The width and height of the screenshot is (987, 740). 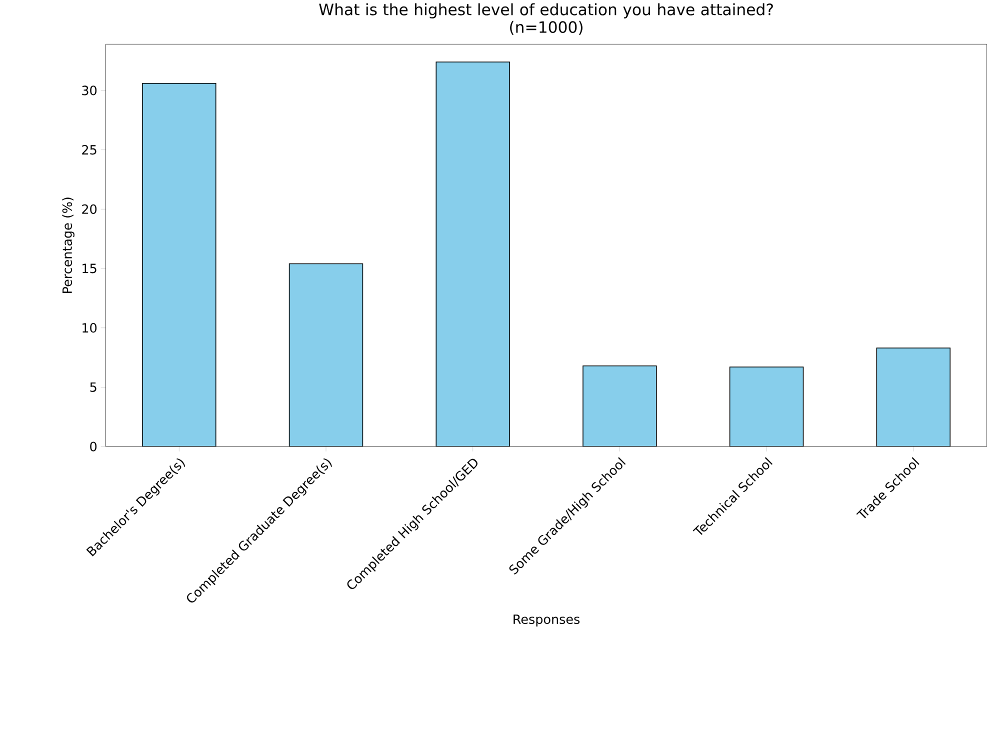 What do you see at coordinates (89, 209) in the screenshot?
I see `y-tick-label: 20` at bounding box center [89, 209].